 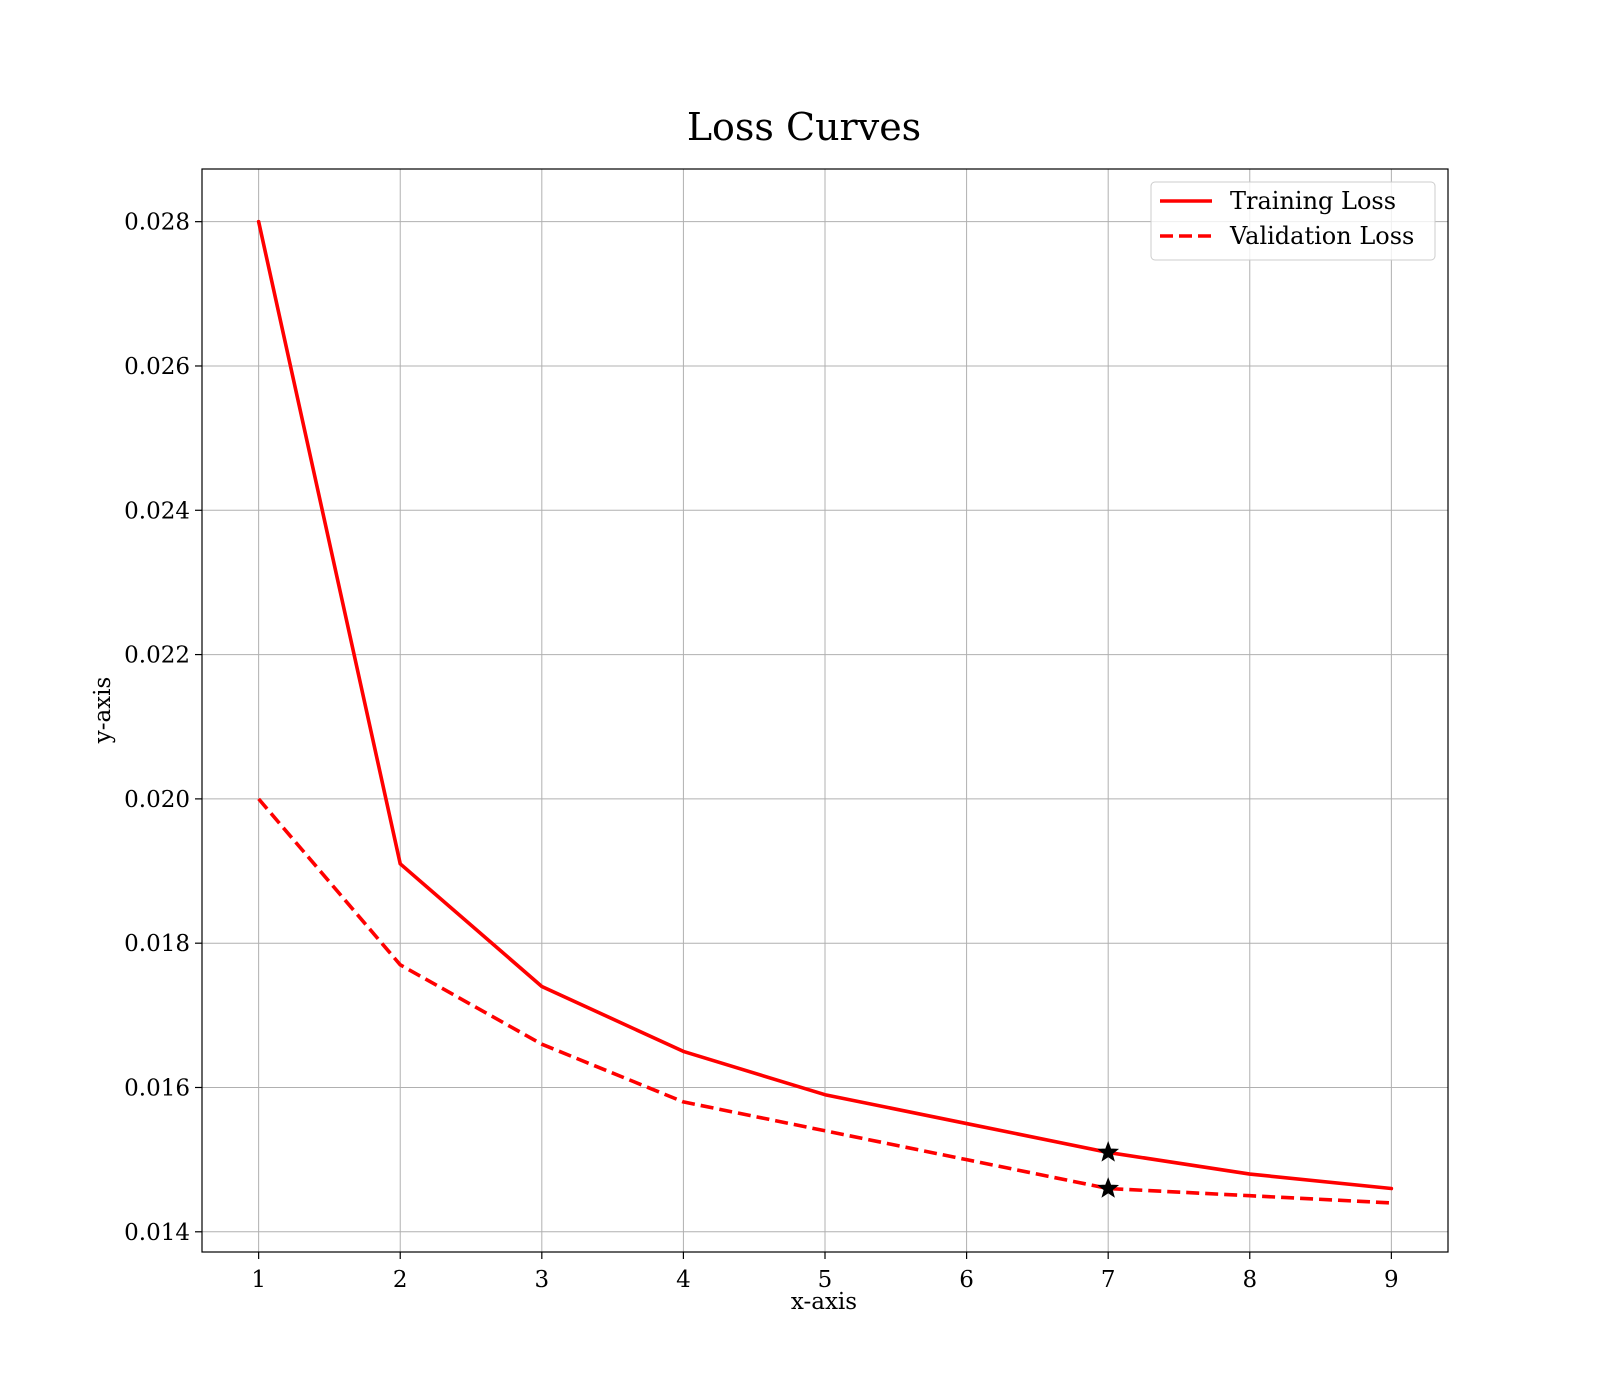 I want to click on star-marker-training-loss, so click(x=1108, y=1151).